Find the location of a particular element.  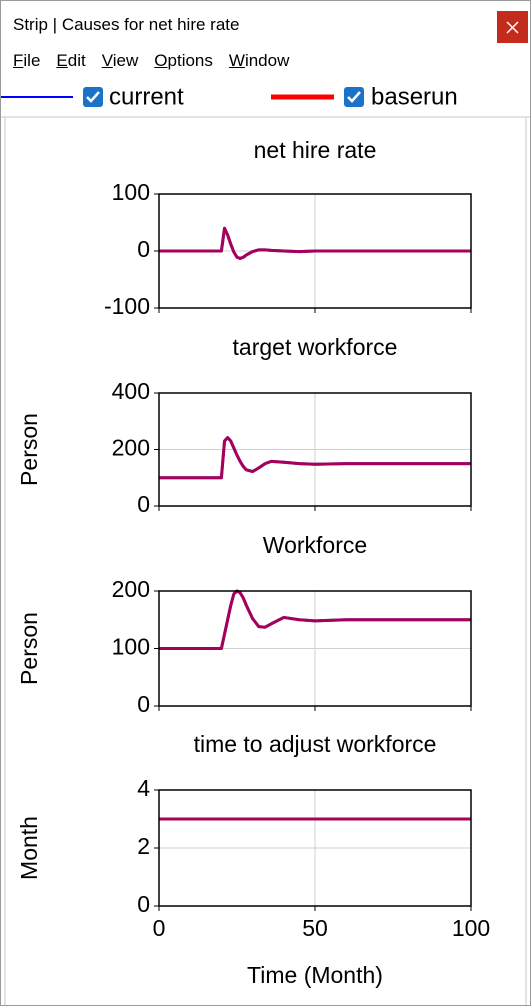

x-tick-label: 100 is located at coordinates (471, 928).